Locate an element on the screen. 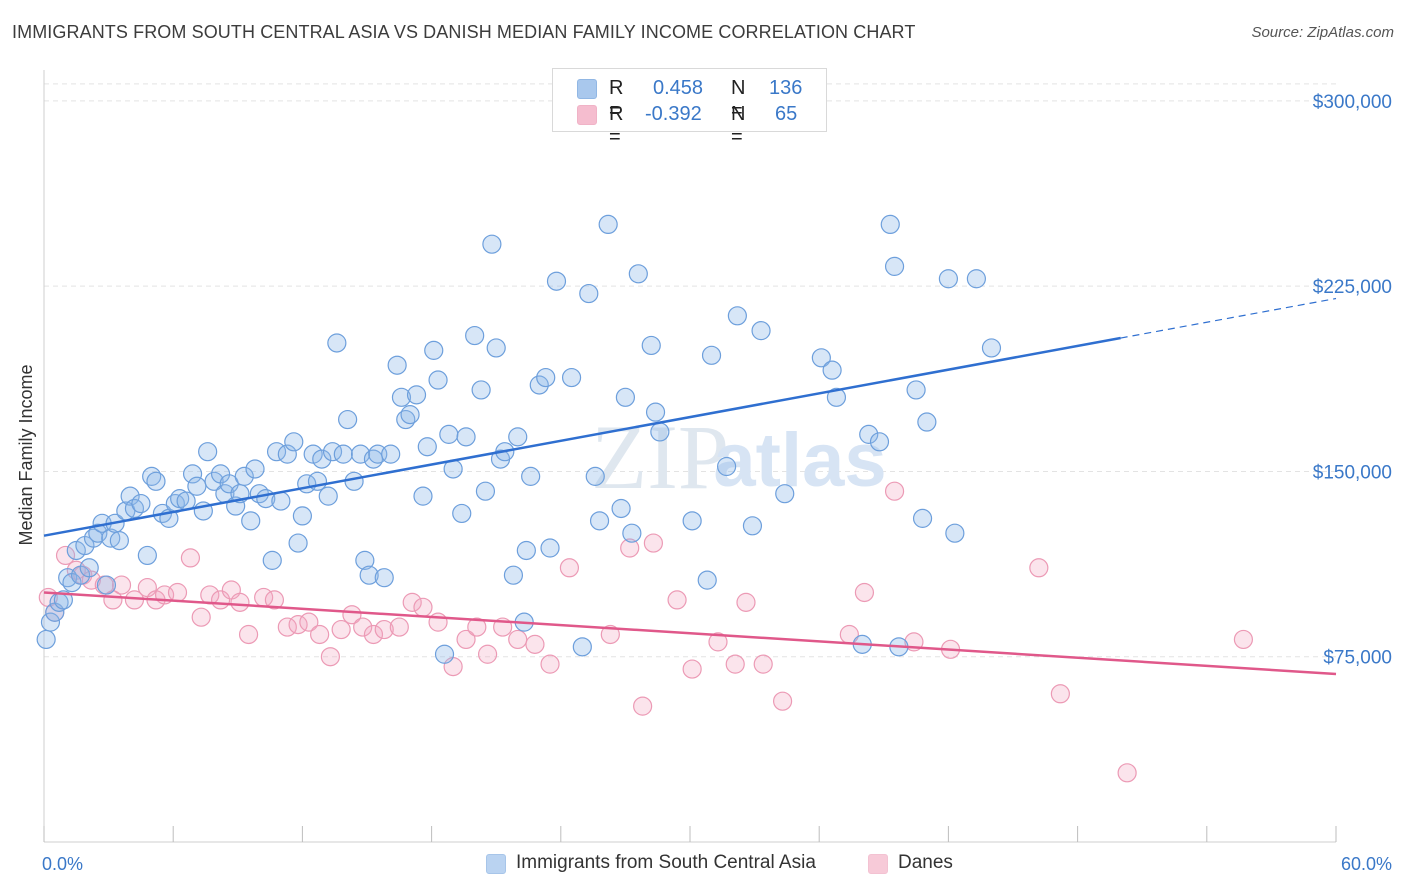 Image resolution: width=1406 pixels, height=892 pixels. y-tick-label: $150,000 is located at coordinates (1352, 472).